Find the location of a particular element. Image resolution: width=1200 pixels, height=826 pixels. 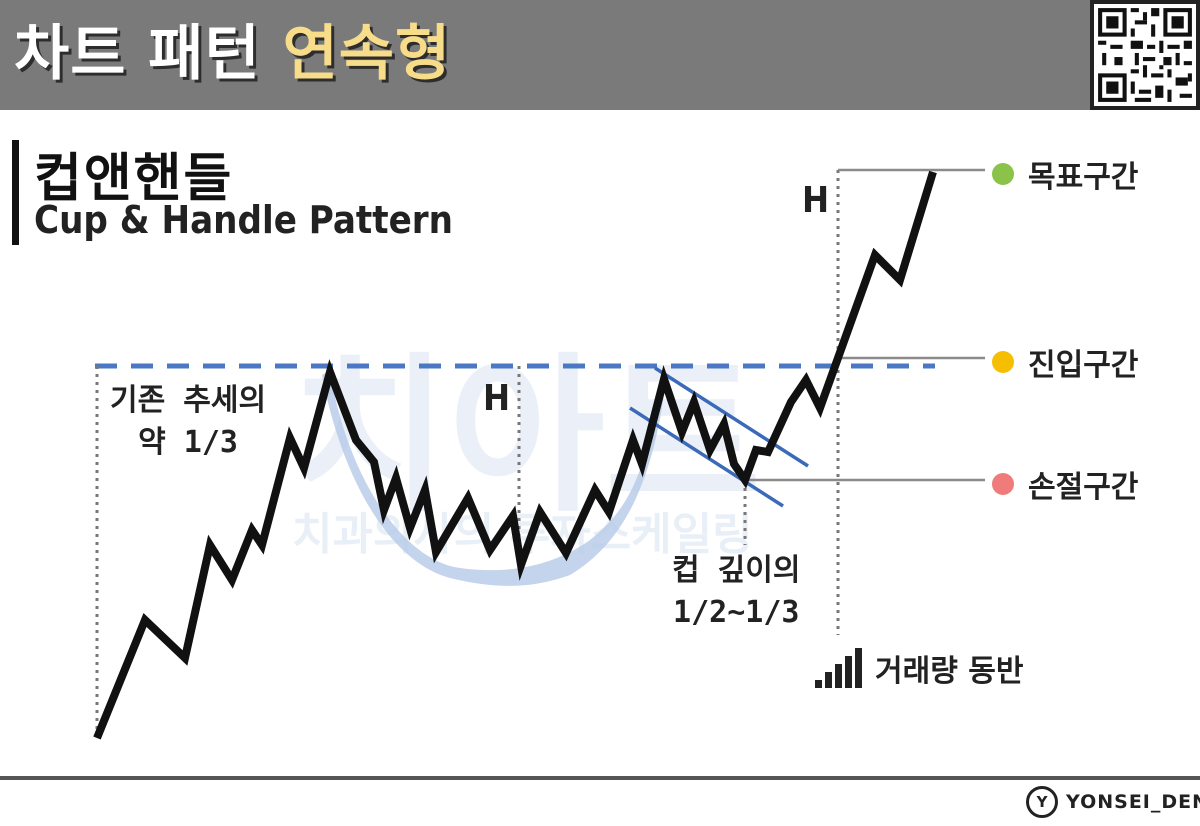

page-title: 차트 패턴 연속형 is located at coordinates (232, 54).